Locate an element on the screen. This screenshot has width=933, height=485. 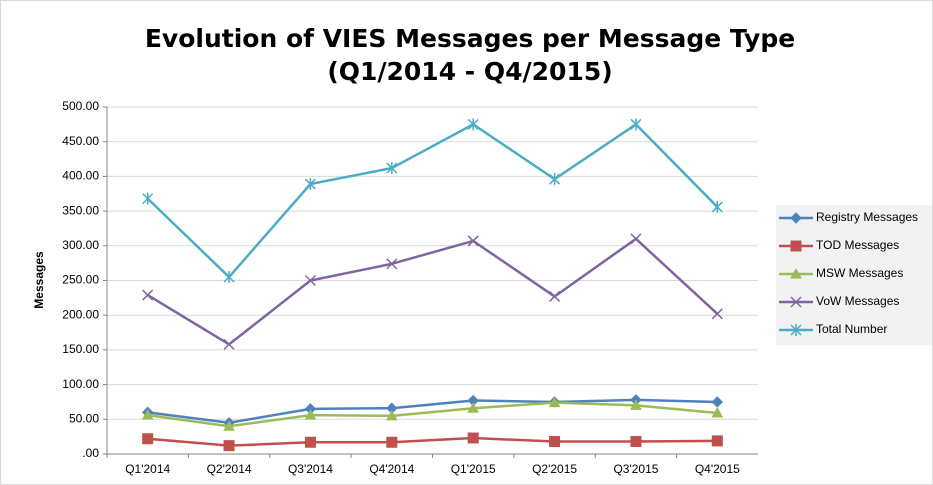
y-tick-label: 250.00 is located at coordinates (80, 280).